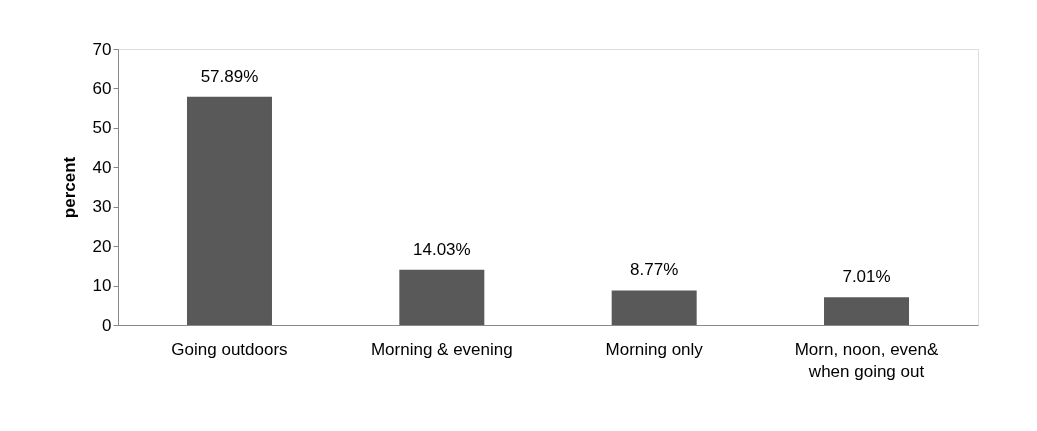 The height and width of the screenshot is (431, 1037). I want to click on y-tick-label: 70, so click(102, 49).